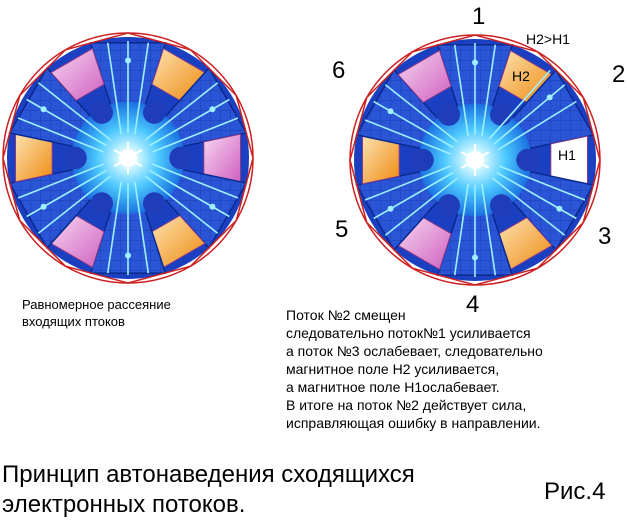 This screenshot has height=526, width=627. I want to click on label-3: 3, so click(604, 236).